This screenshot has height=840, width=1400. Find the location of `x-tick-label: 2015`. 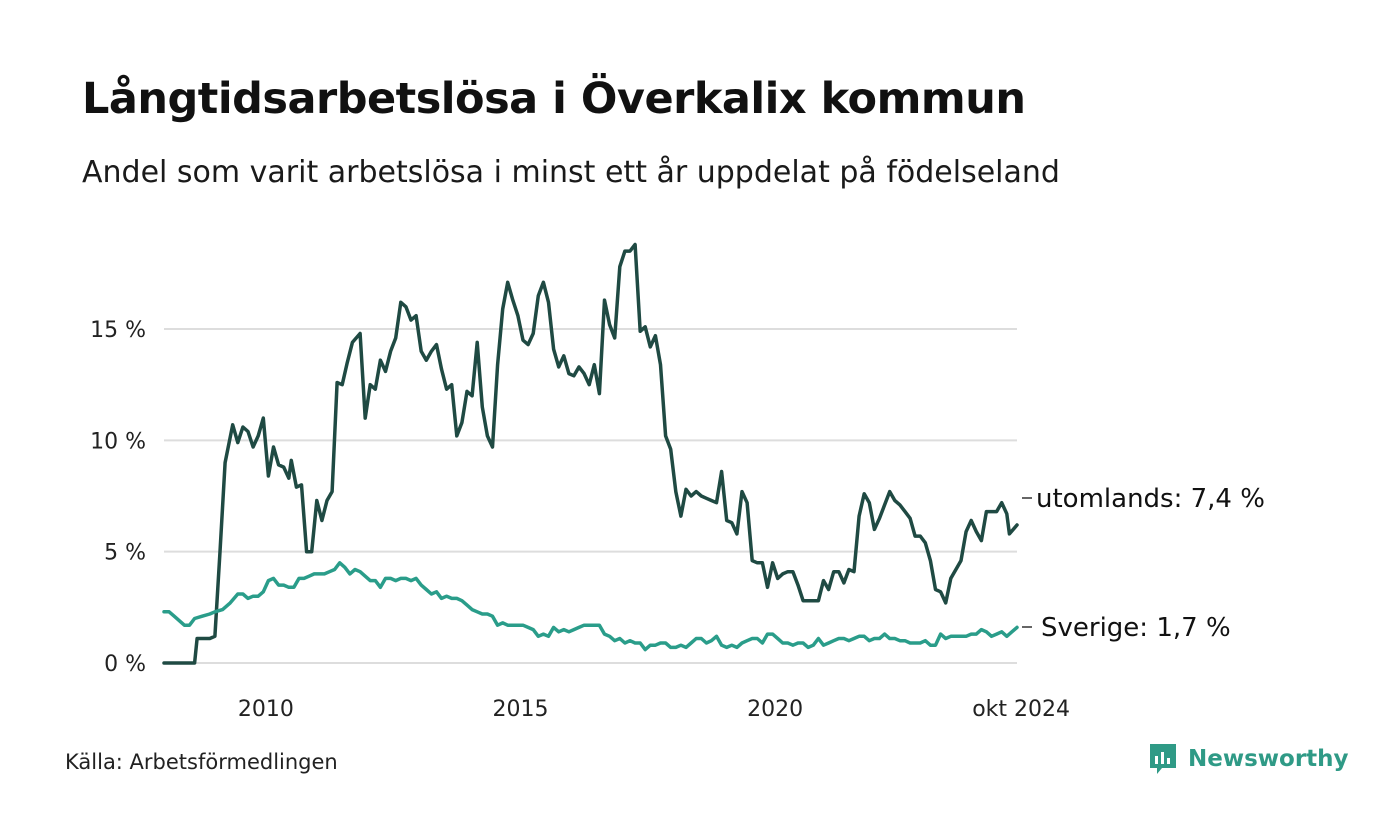

x-tick-label: 2015 is located at coordinates (520, 709).